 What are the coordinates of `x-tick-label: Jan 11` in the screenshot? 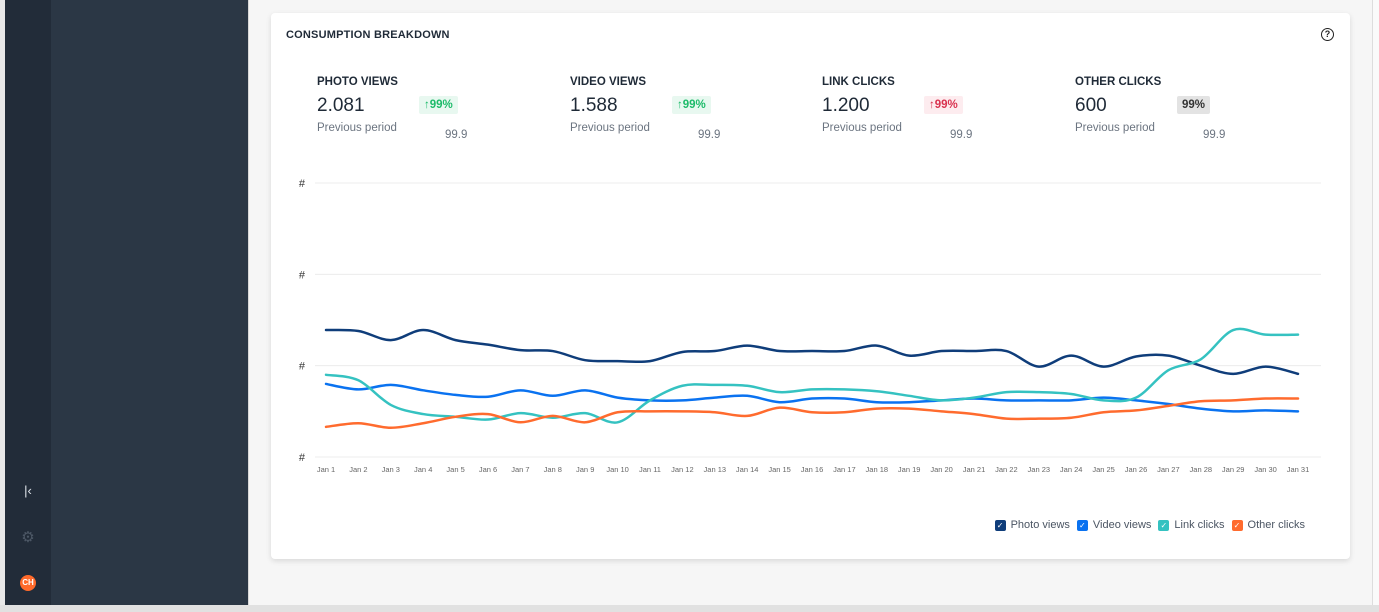 It's located at (650, 469).